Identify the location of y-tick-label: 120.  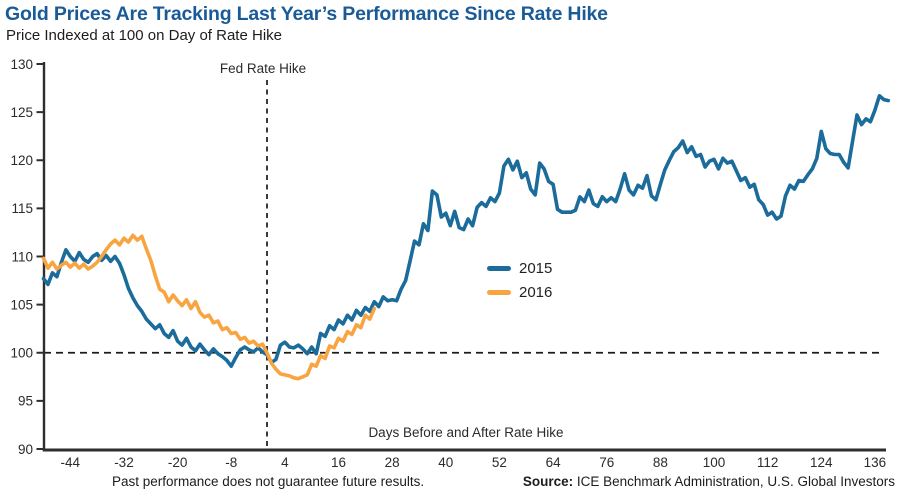
(21, 160).